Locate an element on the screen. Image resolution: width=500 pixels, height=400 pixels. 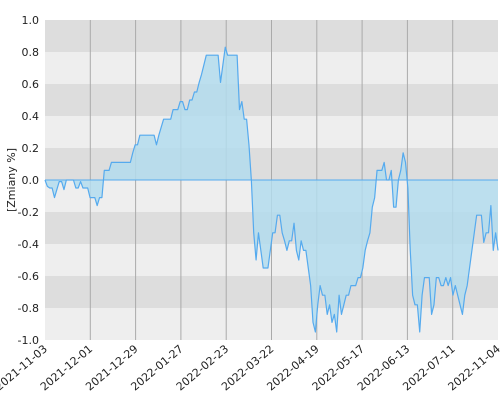
y-tick-label: 0.6 is located at coordinates (31, 84).